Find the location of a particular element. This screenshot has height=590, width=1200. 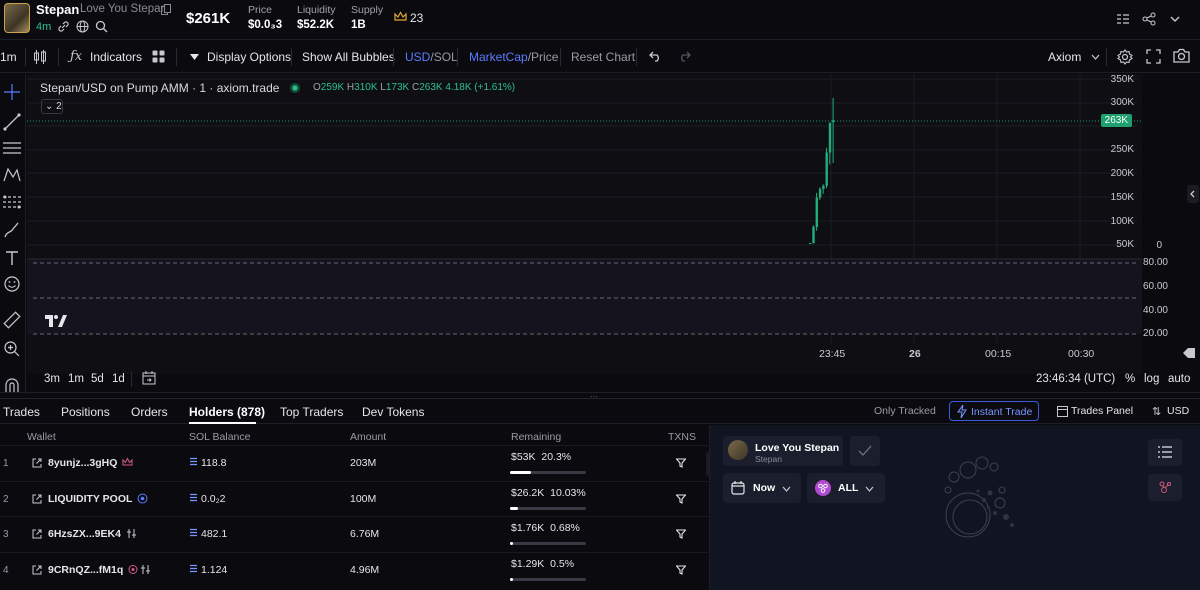

collapse-right-icon is located at coordinates (1193, 194).